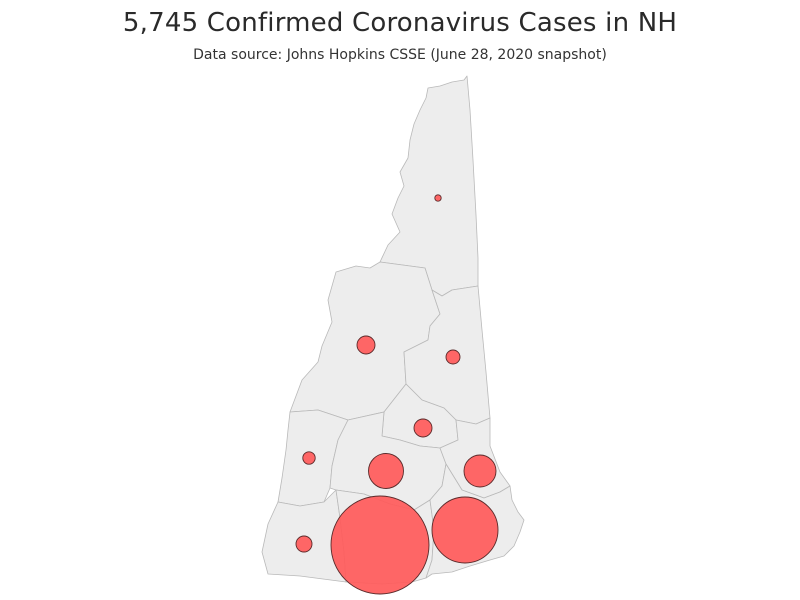 This screenshot has height=600, width=800. What do you see at coordinates (380, 545) in the screenshot?
I see `bubble-hillsborough` at bounding box center [380, 545].